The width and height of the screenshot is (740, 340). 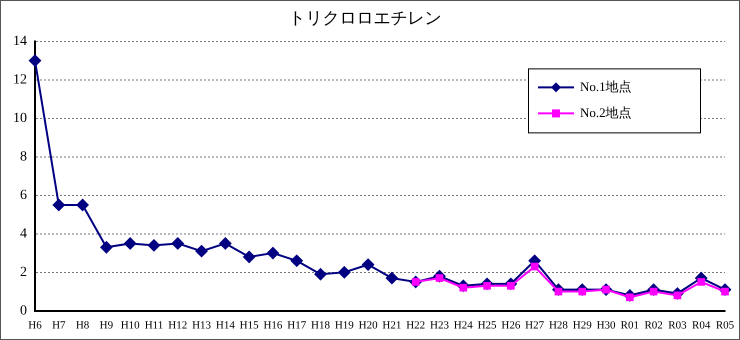 What do you see at coordinates (440, 325) in the screenshot?
I see `x-tick-label: H23` at bounding box center [440, 325].